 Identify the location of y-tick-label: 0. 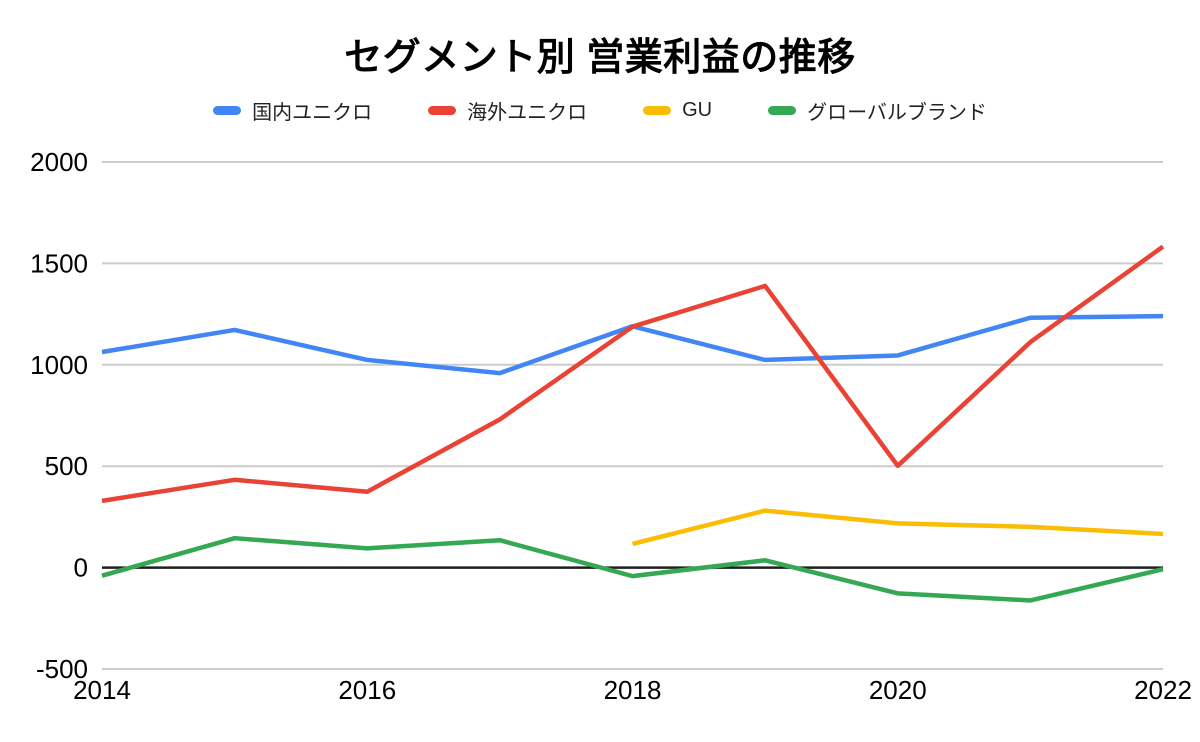
(81, 568).